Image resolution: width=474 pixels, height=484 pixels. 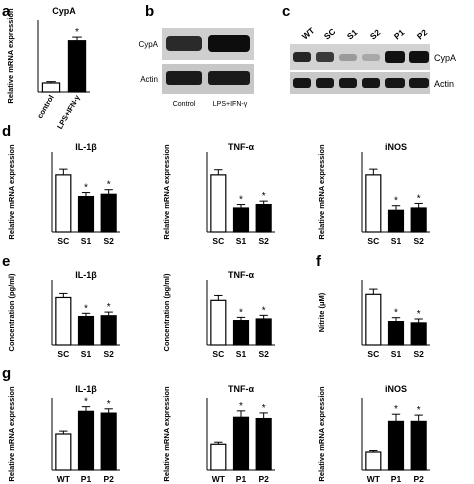 I want to click on blot-c-lane-label: SC, so click(x=329, y=33).